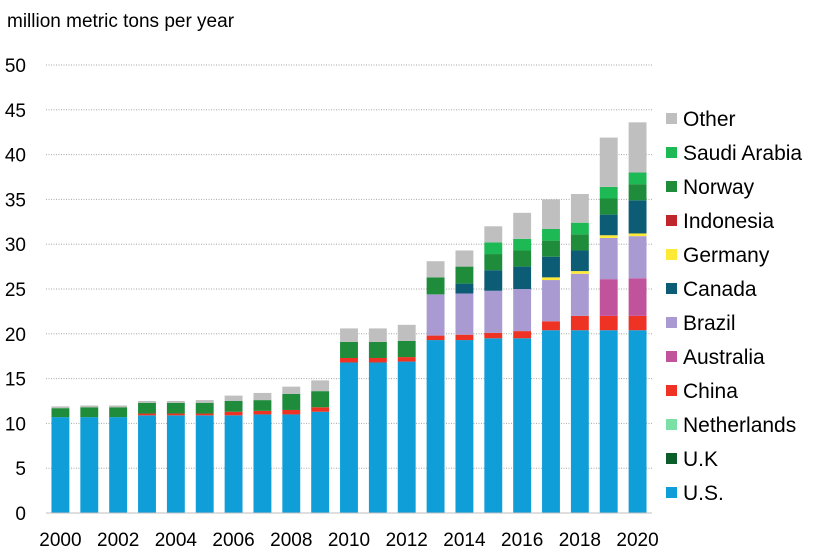 This screenshot has width=813, height=554. What do you see at coordinates (637, 297) in the screenshot?
I see `bar-segment-australia-2020` at bounding box center [637, 297].